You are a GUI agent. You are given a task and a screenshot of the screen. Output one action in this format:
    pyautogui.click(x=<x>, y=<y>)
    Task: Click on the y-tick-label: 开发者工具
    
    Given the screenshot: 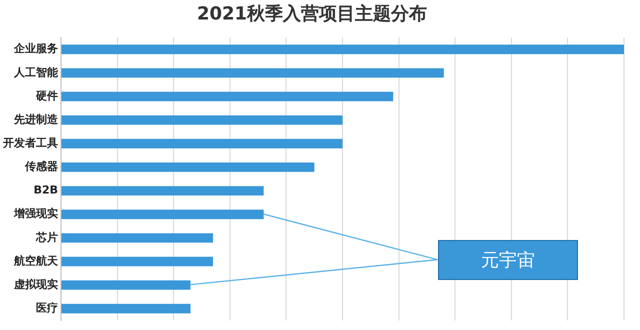 What is the action you would take?
    pyautogui.click(x=30, y=143)
    